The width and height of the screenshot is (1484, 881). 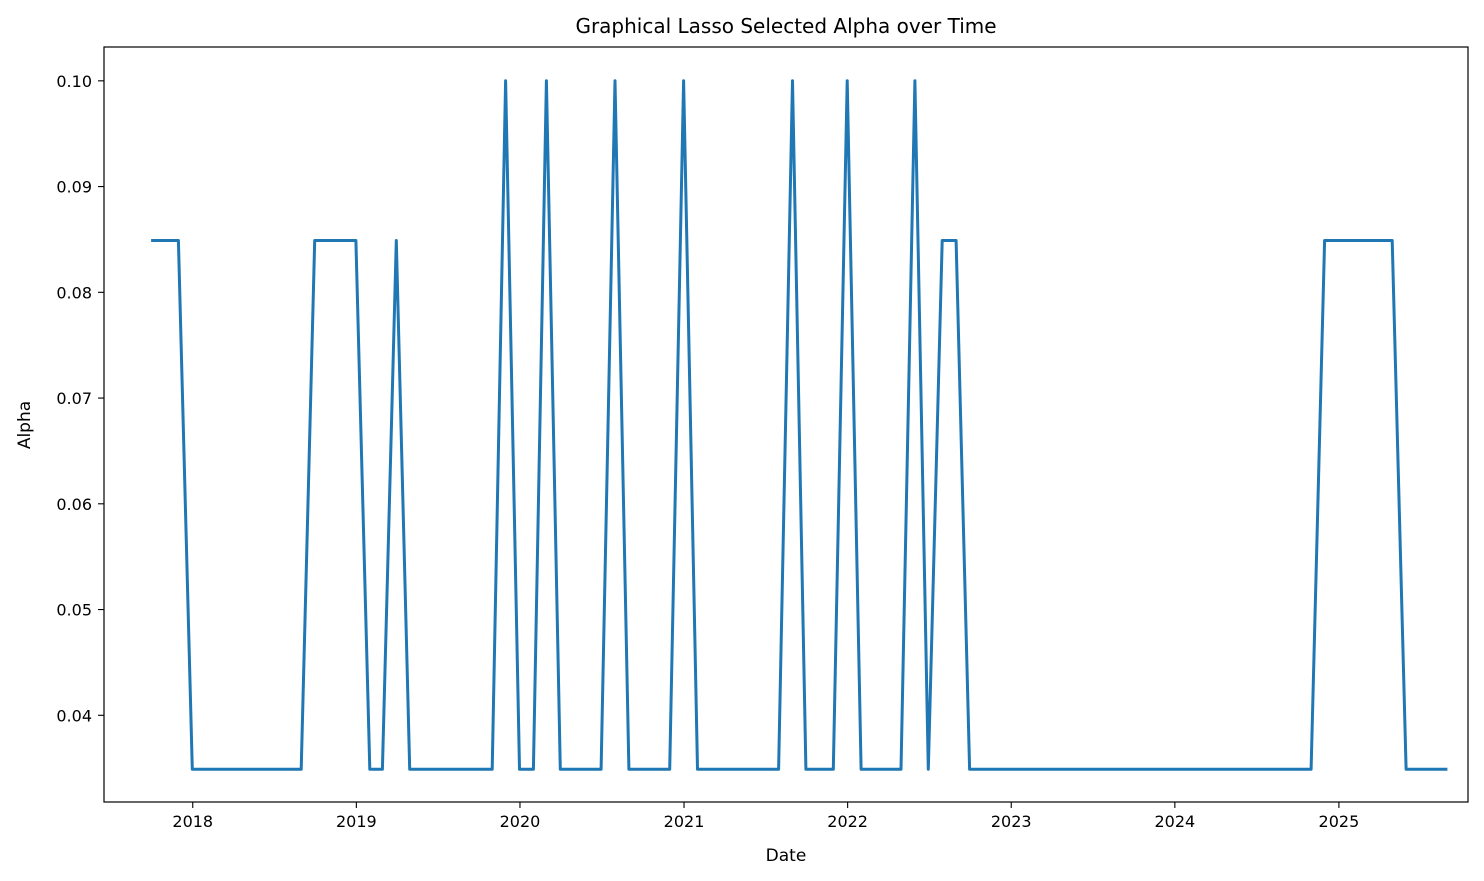 I want to click on chart-title: Graphical Lasso Selected Alpha over Time, so click(x=785, y=26).